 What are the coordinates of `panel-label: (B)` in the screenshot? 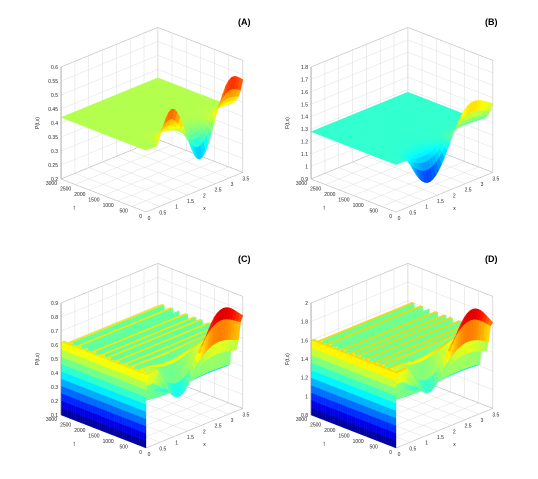 It's located at (491, 22).